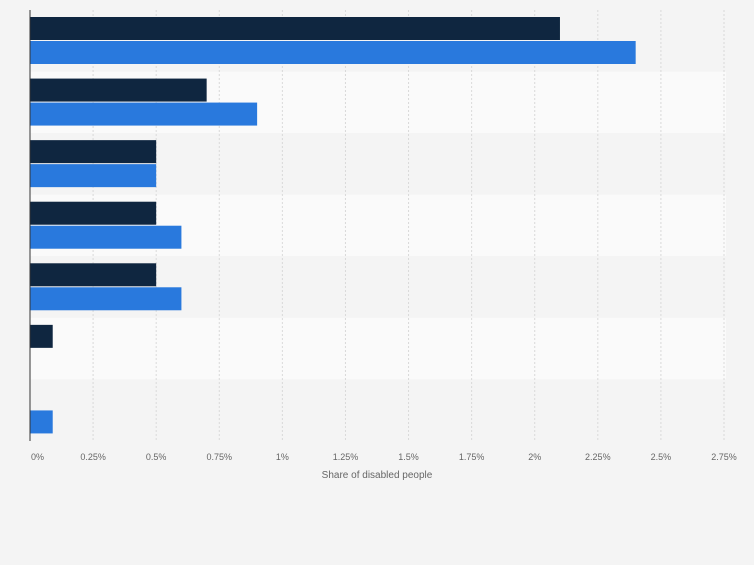  I want to click on x-tick-label: 1.25%, so click(346, 457).